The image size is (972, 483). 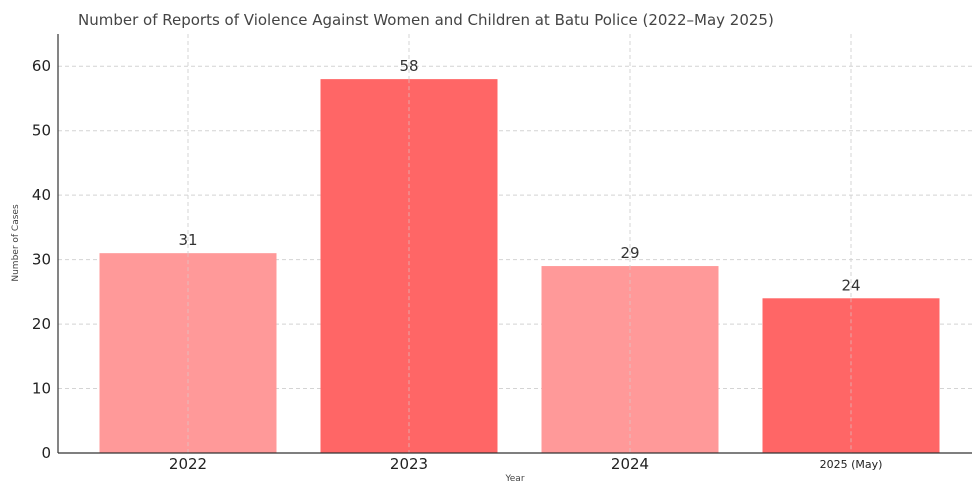 What do you see at coordinates (41, 66) in the screenshot?
I see `y-tick-label: 60` at bounding box center [41, 66].